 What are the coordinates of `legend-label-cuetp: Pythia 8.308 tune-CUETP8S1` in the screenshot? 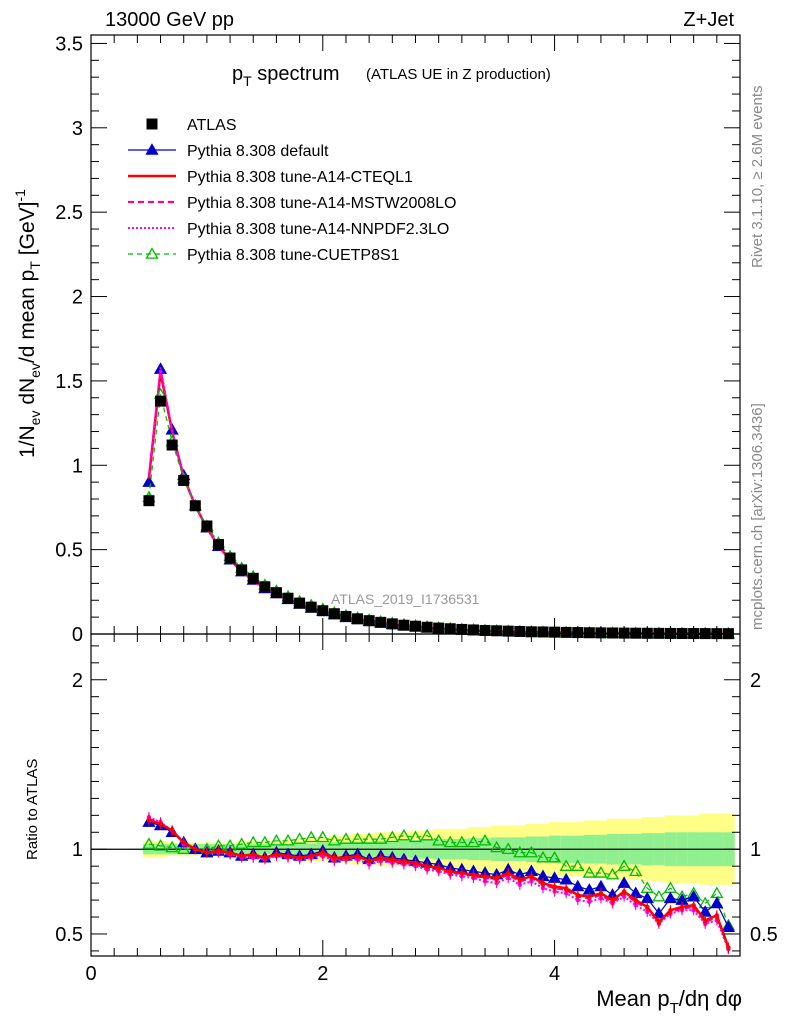 It's located at (293, 255).